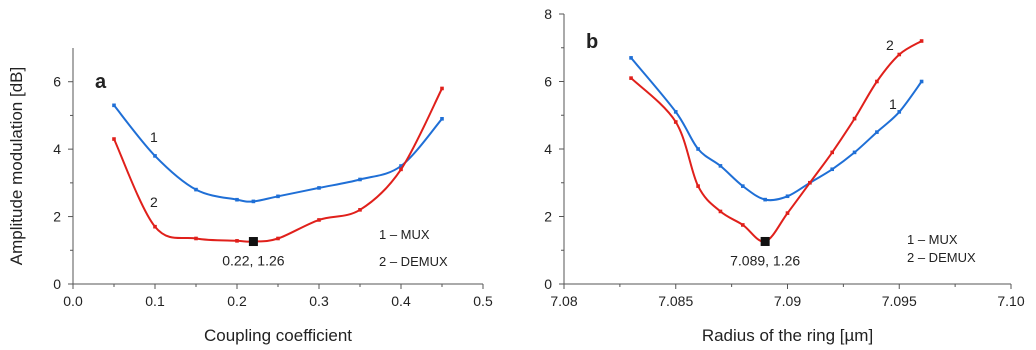  Describe the element at coordinates (101, 82) in the screenshot. I see `panel-label-a: a` at that location.